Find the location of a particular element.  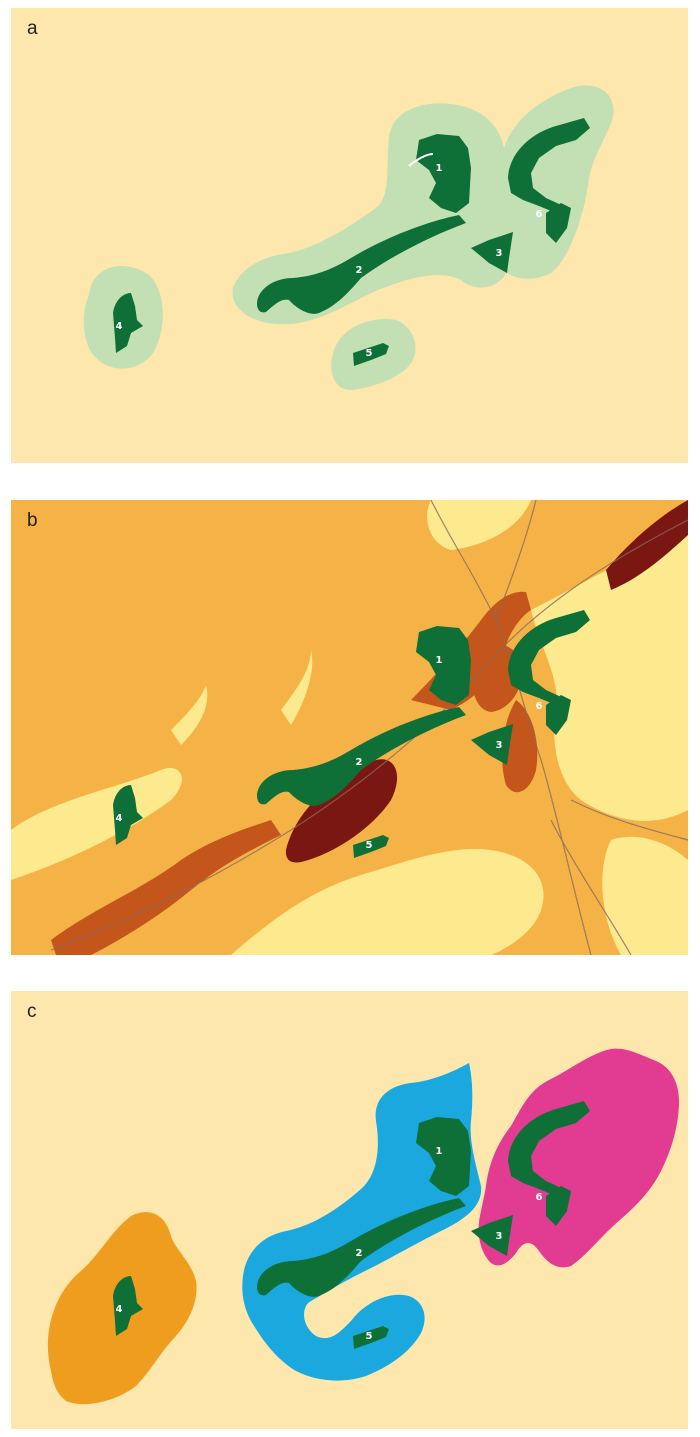

panel-label: c is located at coordinates (32, 1011).